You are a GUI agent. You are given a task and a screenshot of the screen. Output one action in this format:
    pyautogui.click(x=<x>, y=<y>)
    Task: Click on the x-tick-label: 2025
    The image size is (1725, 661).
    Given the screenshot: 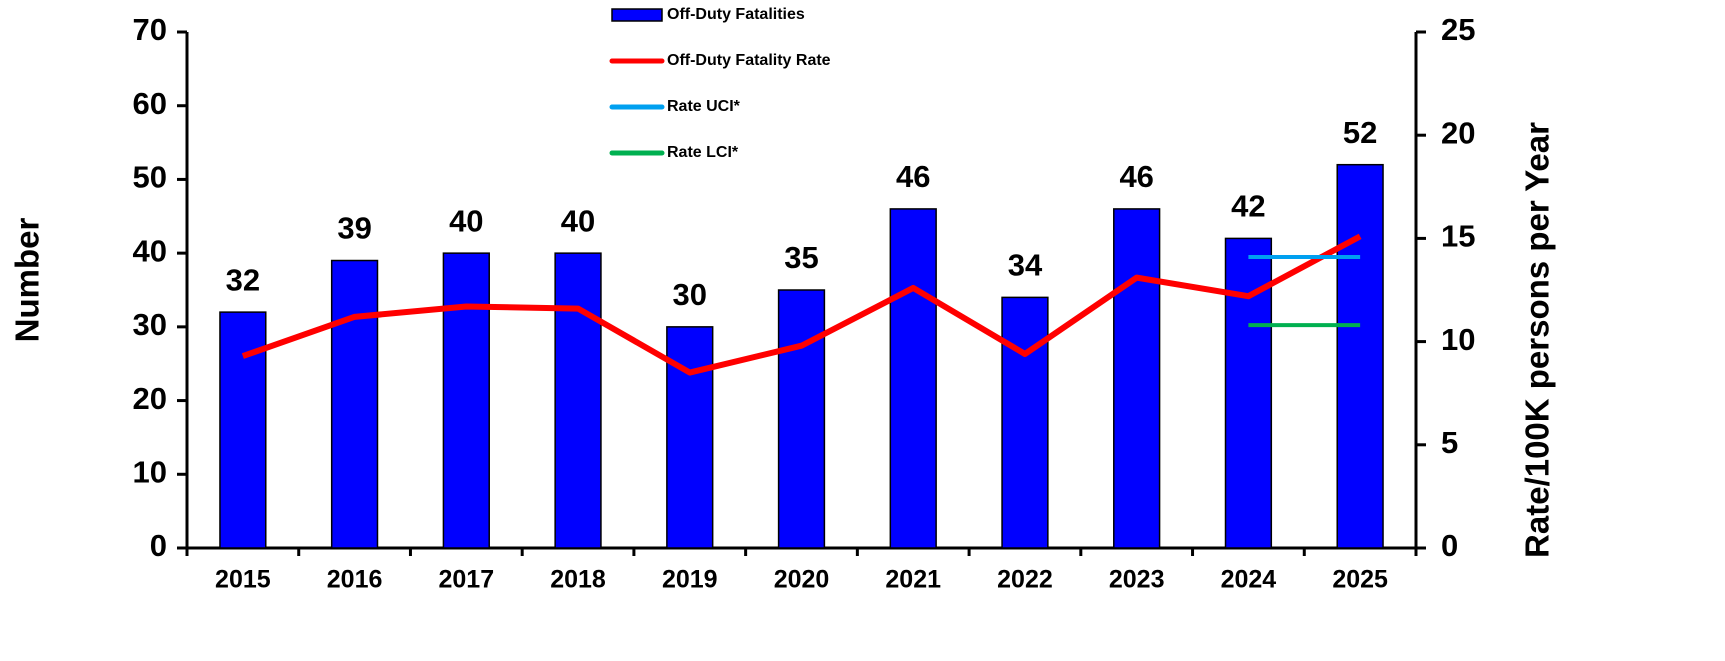 What is the action you would take?
    pyautogui.click(x=1360, y=580)
    